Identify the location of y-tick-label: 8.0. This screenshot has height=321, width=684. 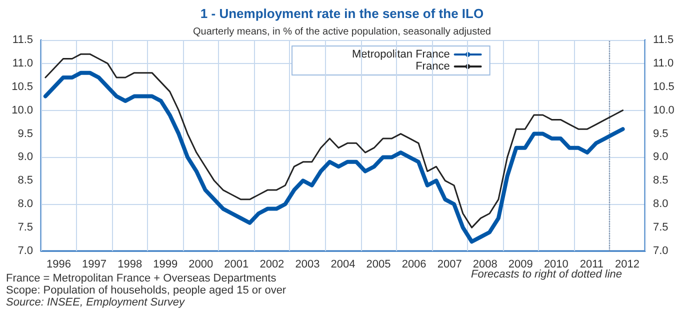
(25, 204).